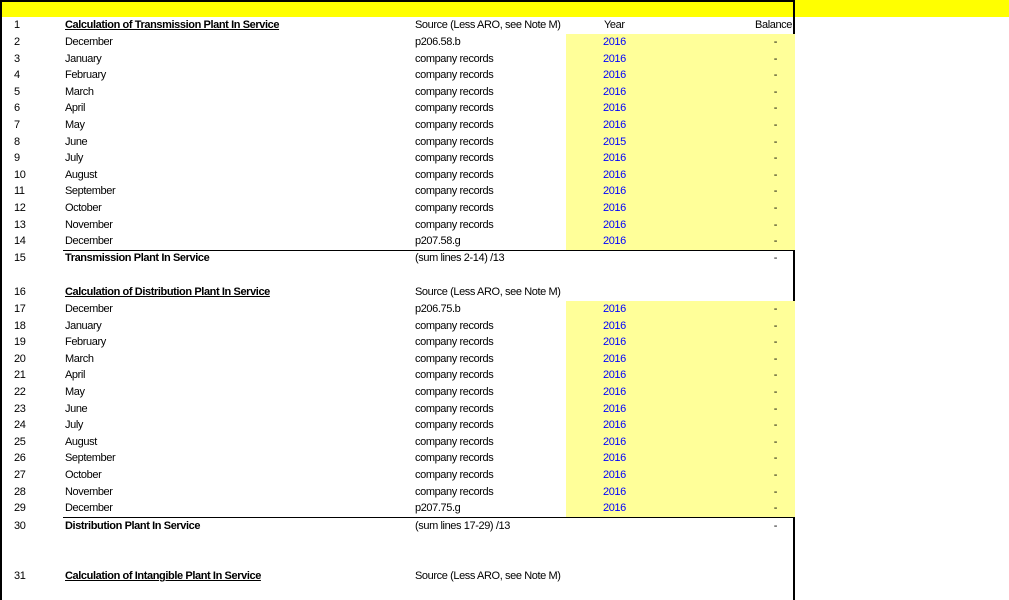  Describe the element at coordinates (79, 91) in the screenshot. I see `month-label: March` at that location.